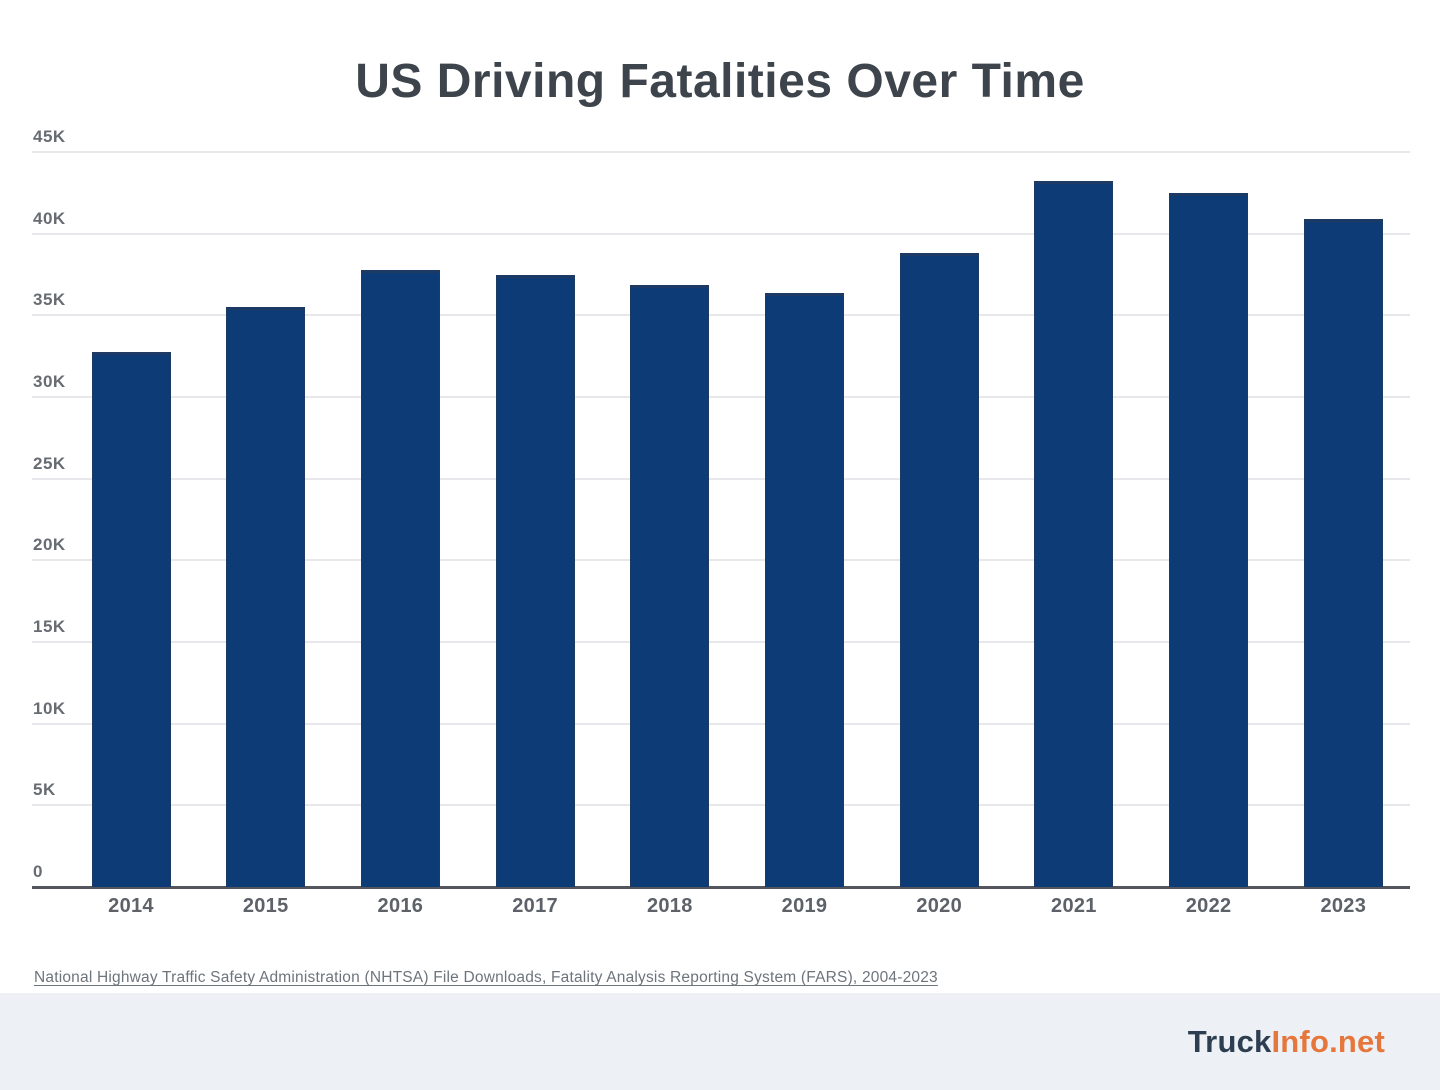  I want to click on y-axis-tick-label-25K: 25K, so click(49, 463).